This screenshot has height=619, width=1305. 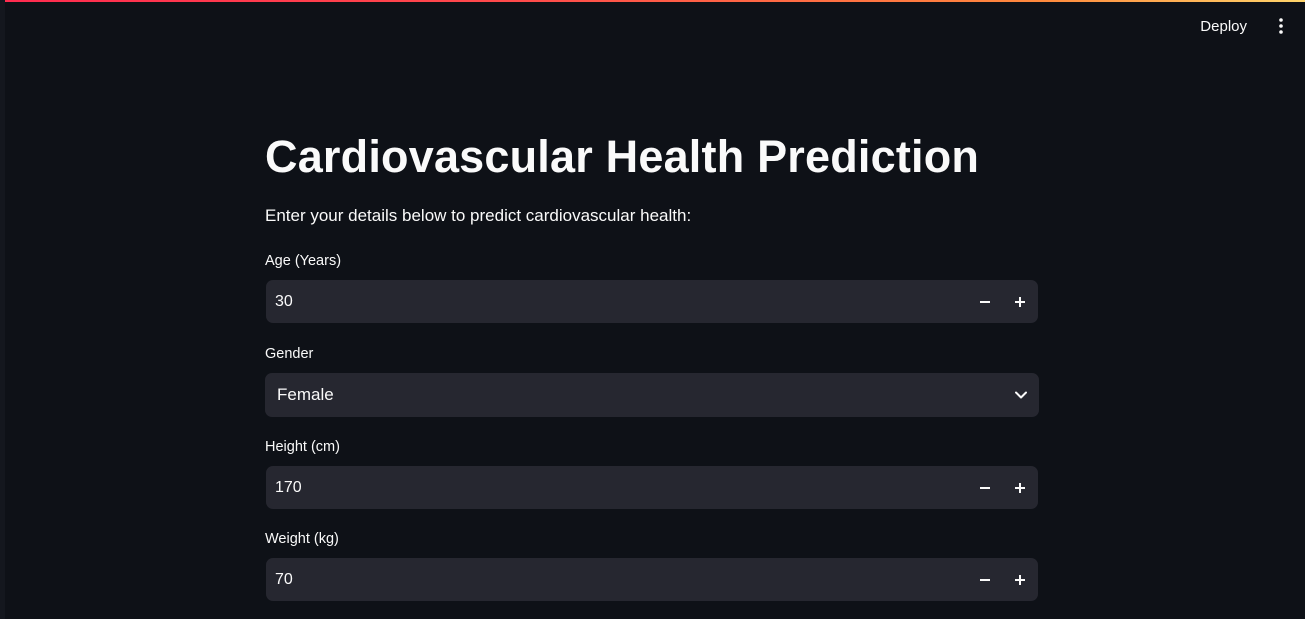 I want to click on main-menu-button, so click(x=1281, y=26).